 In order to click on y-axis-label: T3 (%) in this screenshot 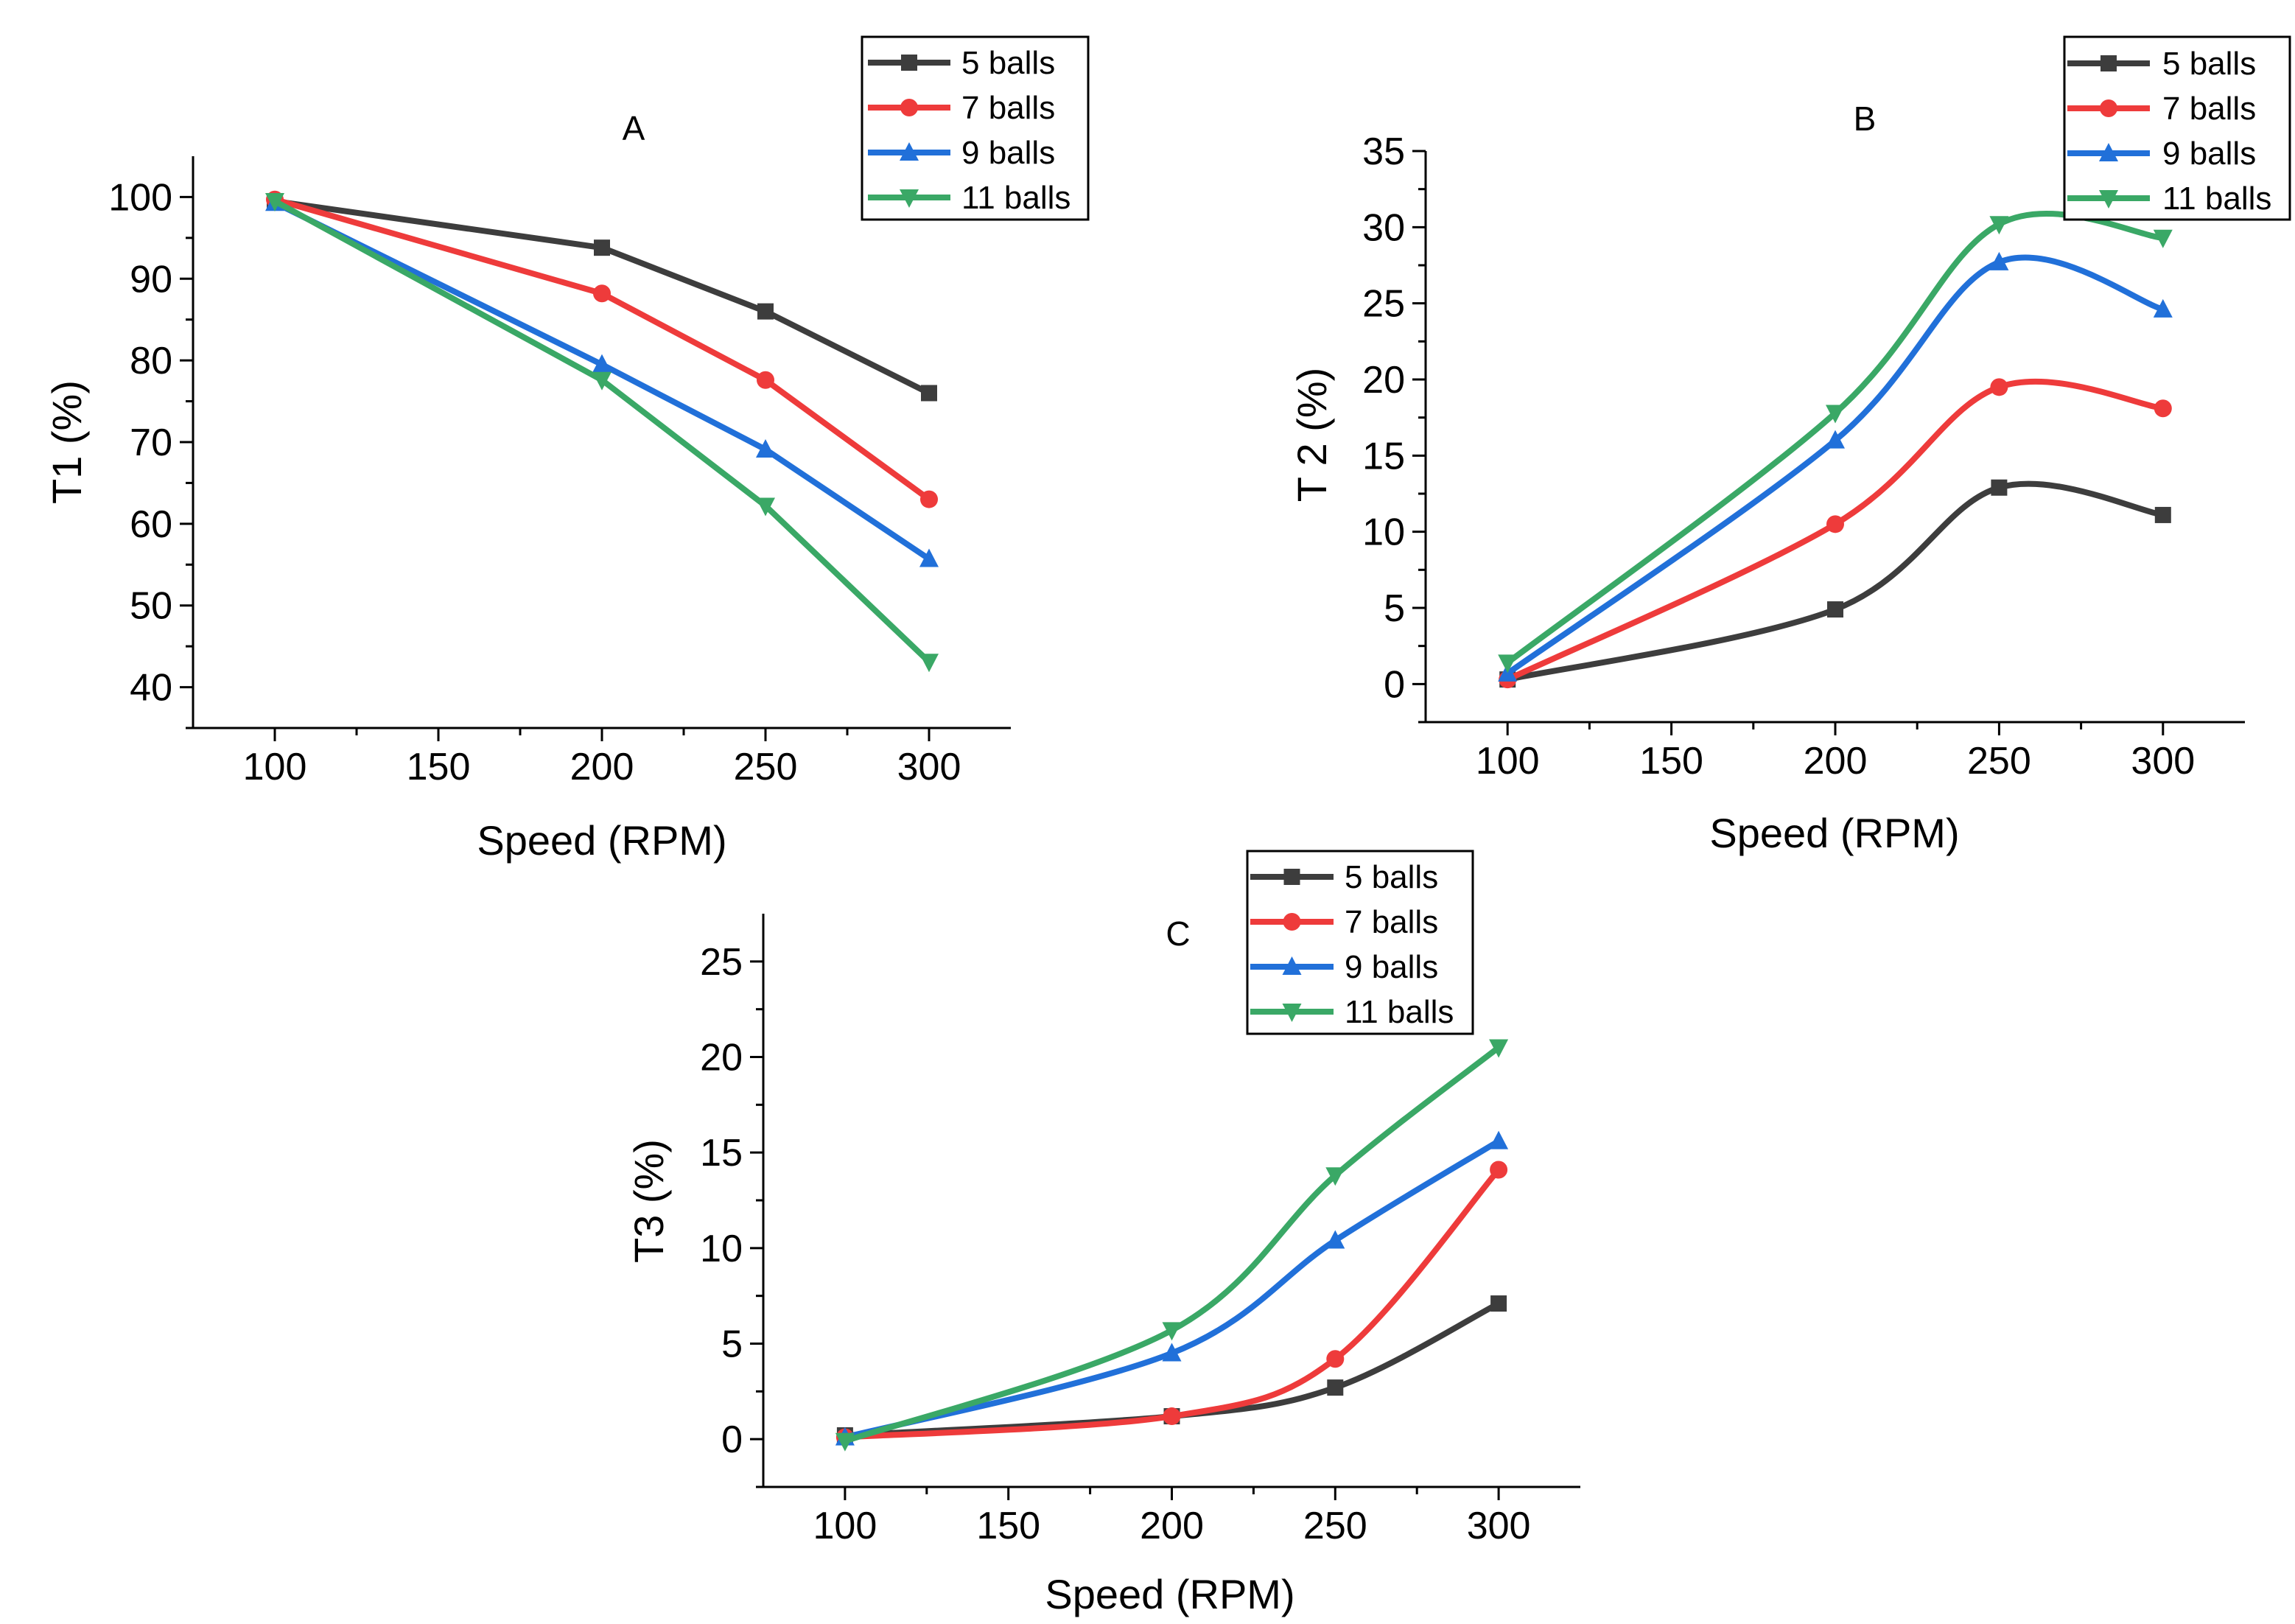, I will do `click(649, 1201)`.